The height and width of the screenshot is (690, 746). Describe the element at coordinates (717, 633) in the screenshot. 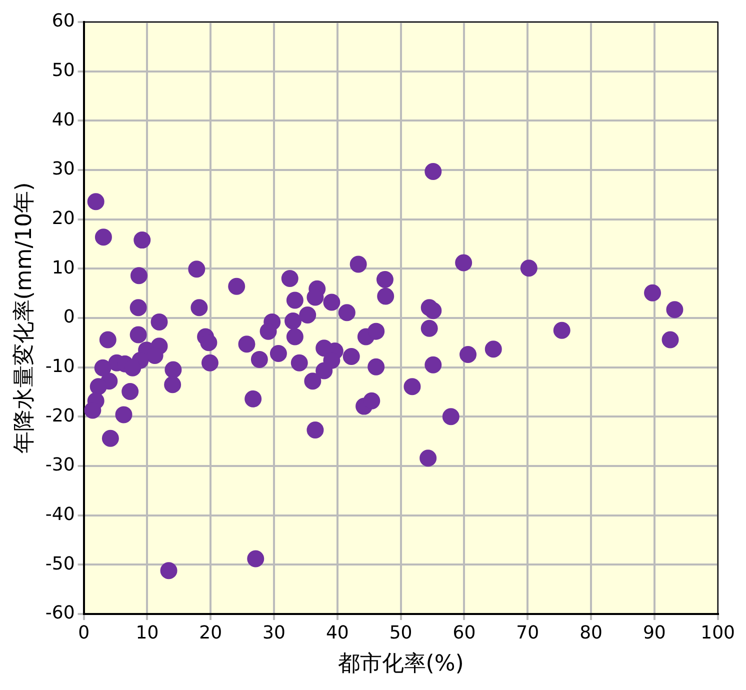

I see `x-tick-label: 100` at that location.